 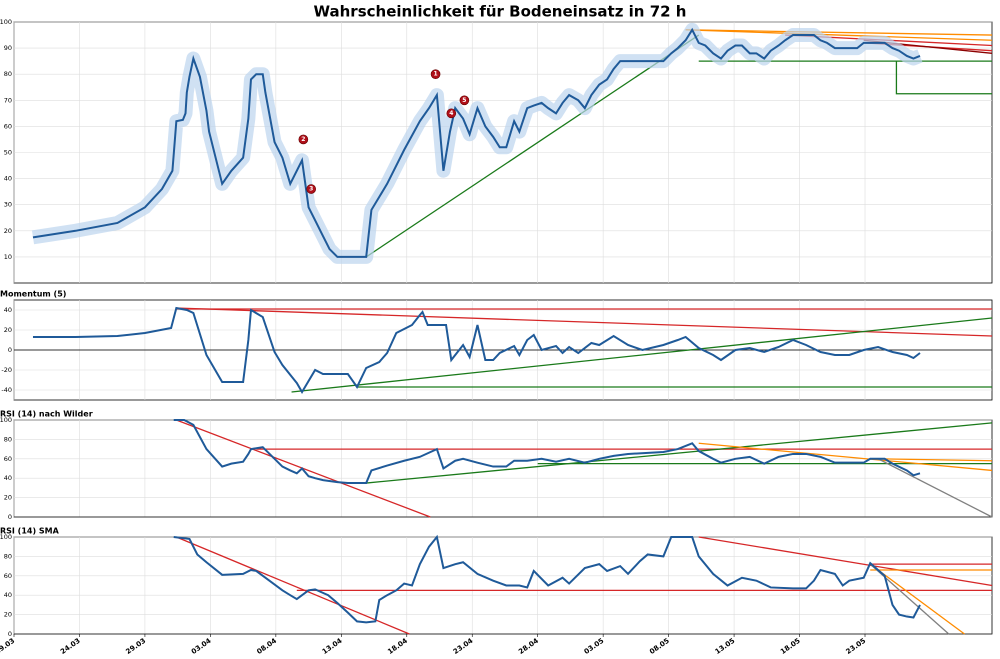 I want to click on annotation-label: 4, so click(x=451, y=113).